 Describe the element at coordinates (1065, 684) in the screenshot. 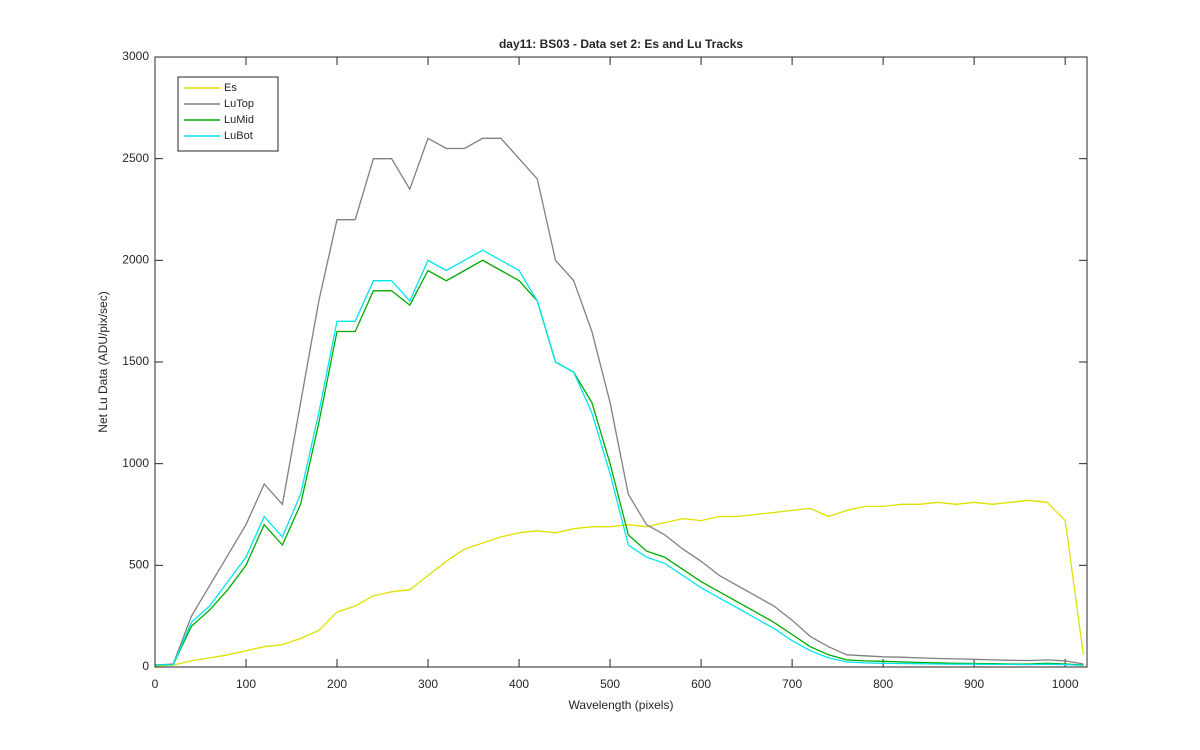

I see `x-tick-label: 1000` at that location.